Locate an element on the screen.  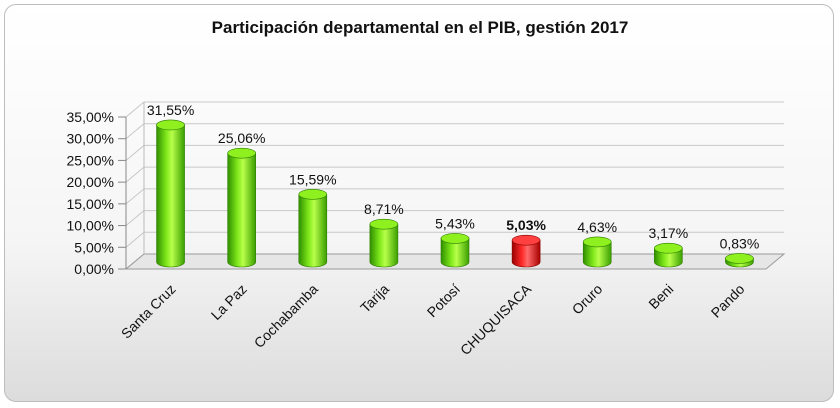
data-label: 8,71% is located at coordinates (384, 209).